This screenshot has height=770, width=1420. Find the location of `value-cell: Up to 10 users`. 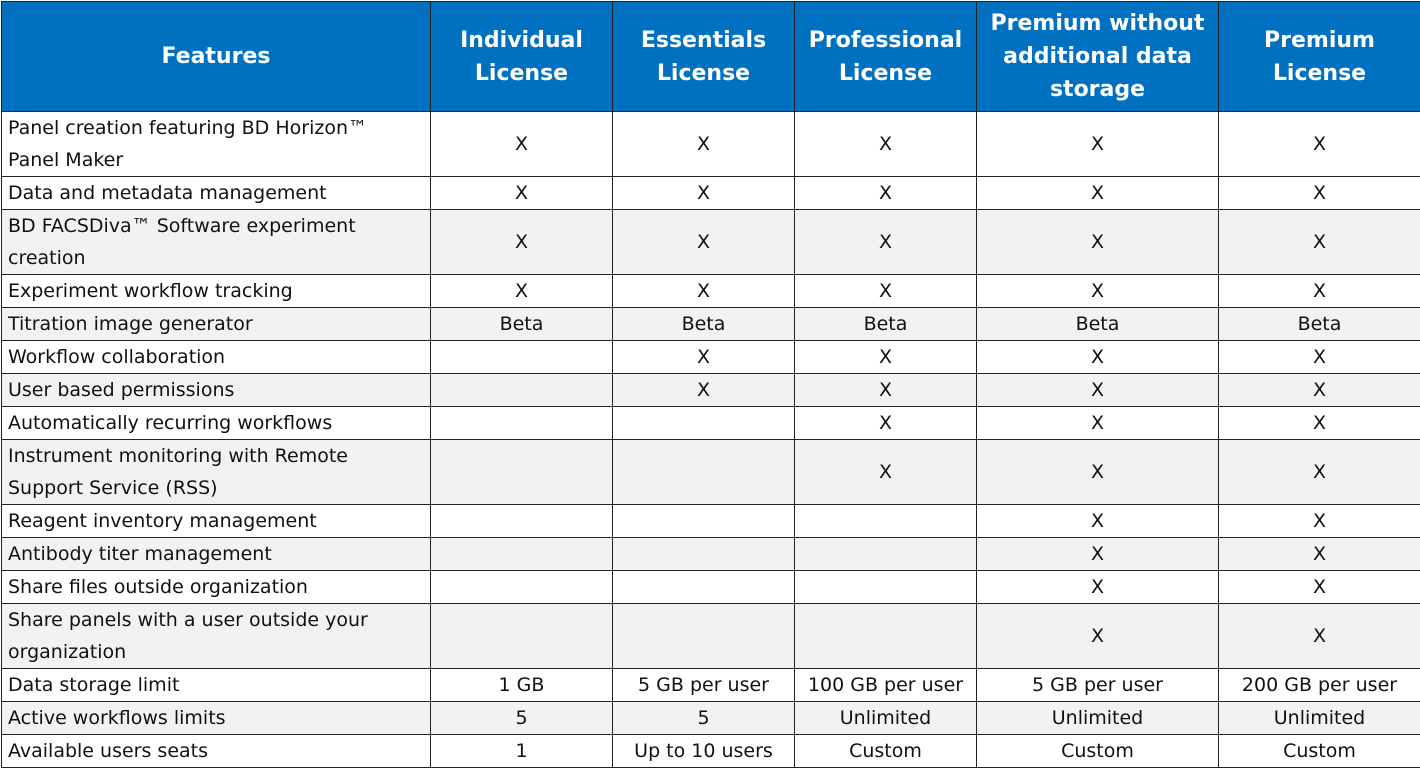

value-cell: Up to 10 users is located at coordinates (704, 751).